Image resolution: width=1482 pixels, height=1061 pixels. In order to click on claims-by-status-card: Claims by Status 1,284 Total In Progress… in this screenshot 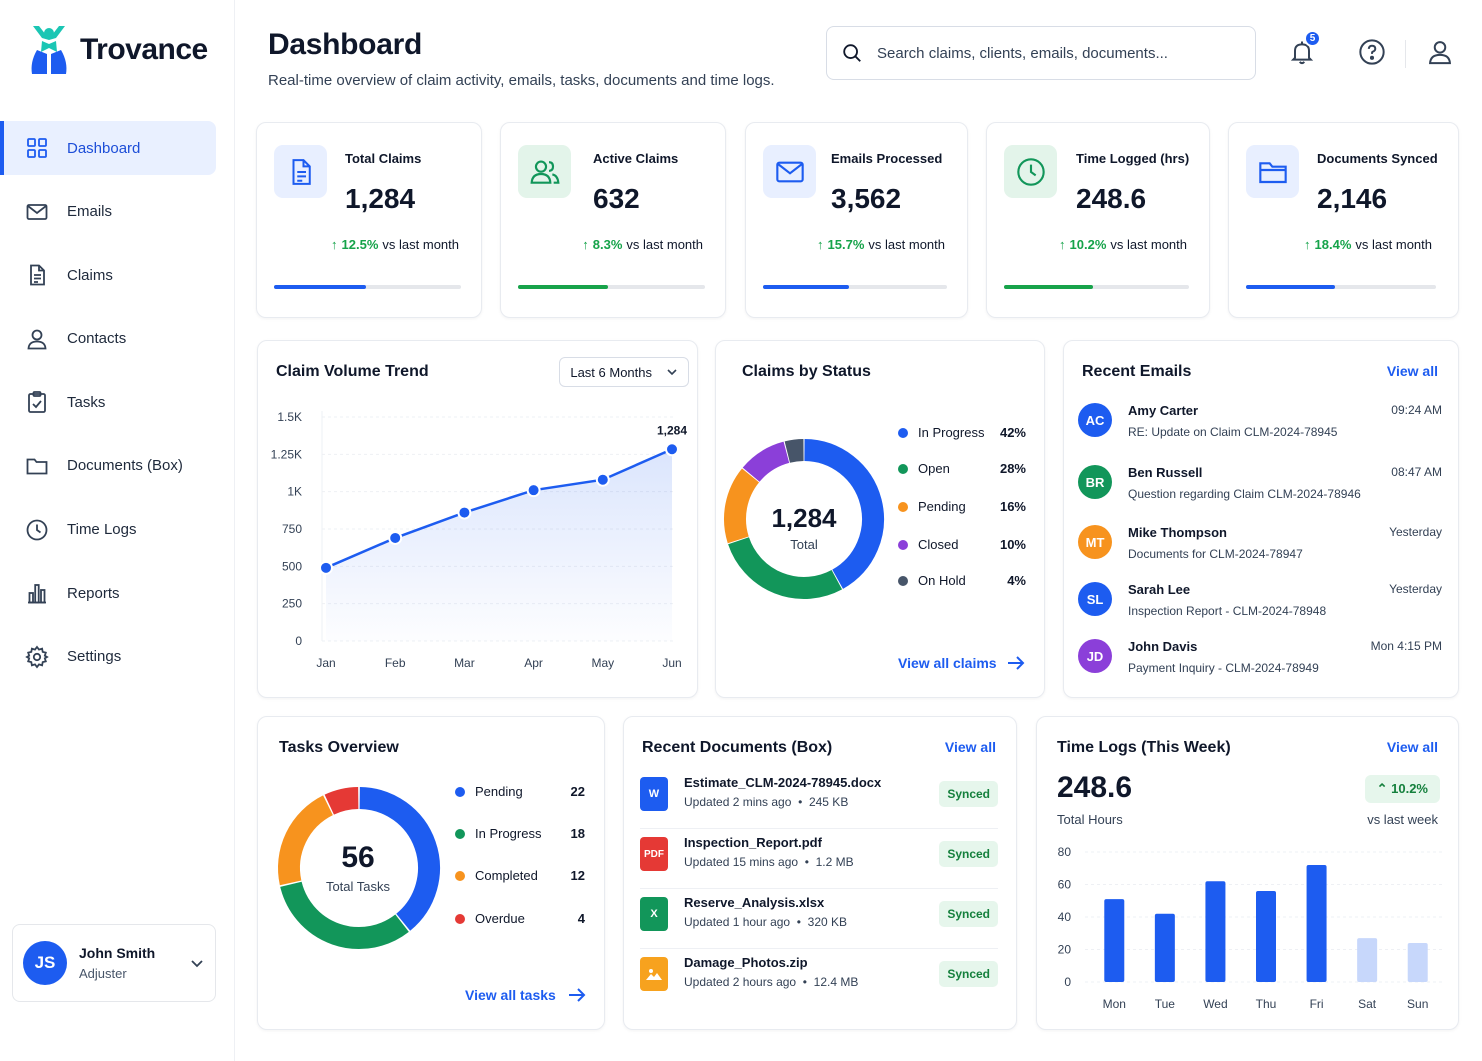, I will do `click(880, 519)`.